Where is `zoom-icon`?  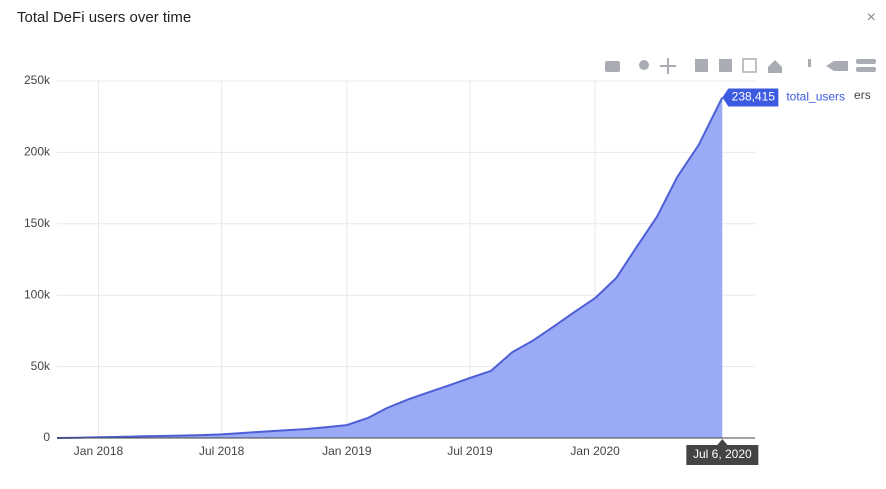
zoom-icon is located at coordinates (644, 65).